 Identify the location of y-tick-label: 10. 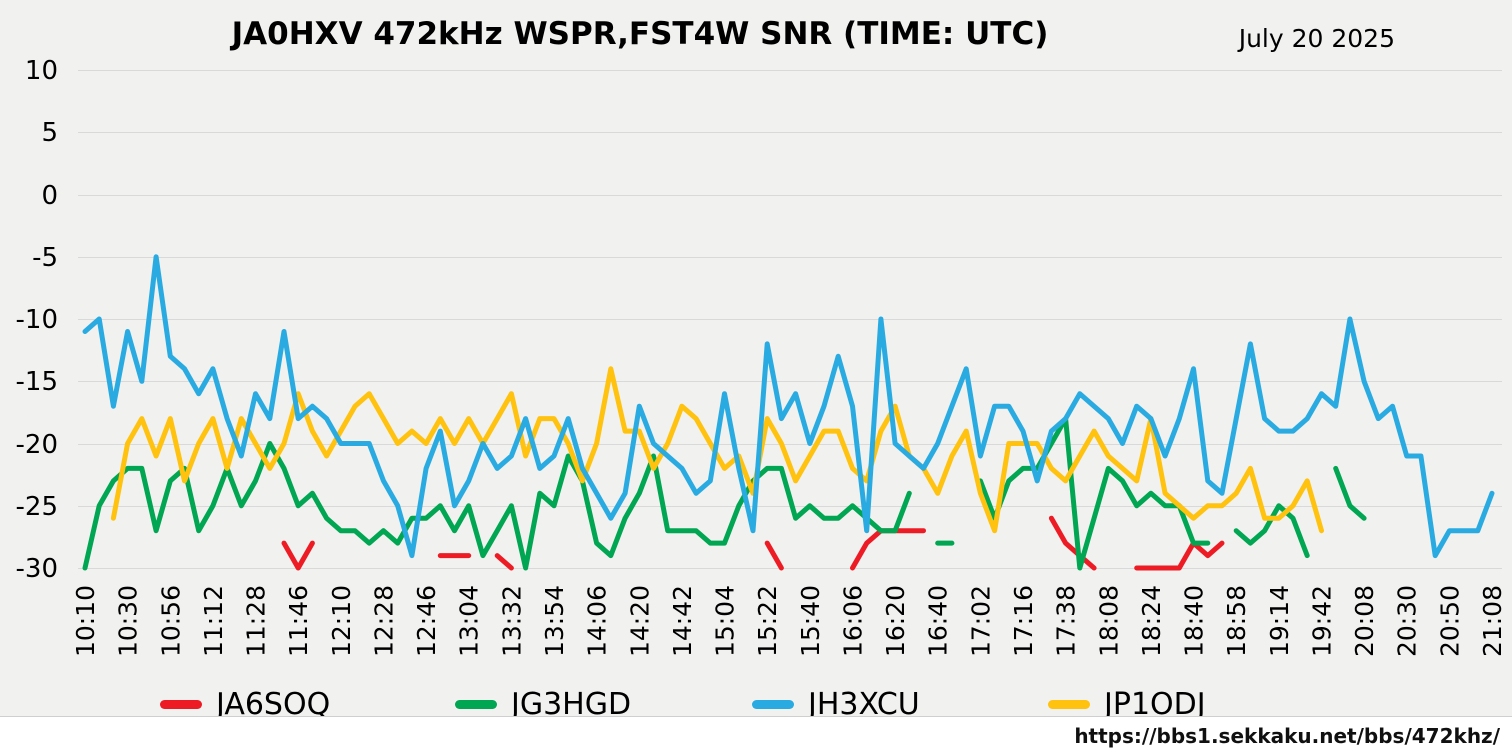
(41, 71).